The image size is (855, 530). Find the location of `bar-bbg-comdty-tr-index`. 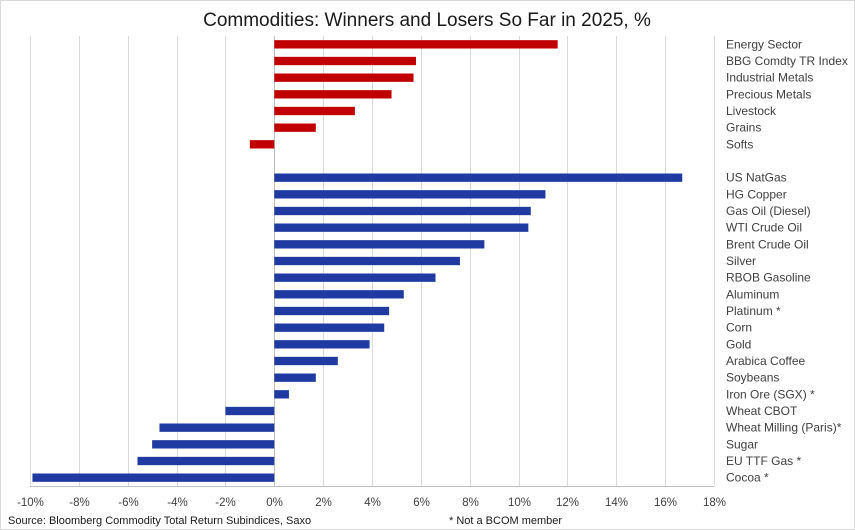

bar-bbg-comdty-tr-index is located at coordinates (345, 61).